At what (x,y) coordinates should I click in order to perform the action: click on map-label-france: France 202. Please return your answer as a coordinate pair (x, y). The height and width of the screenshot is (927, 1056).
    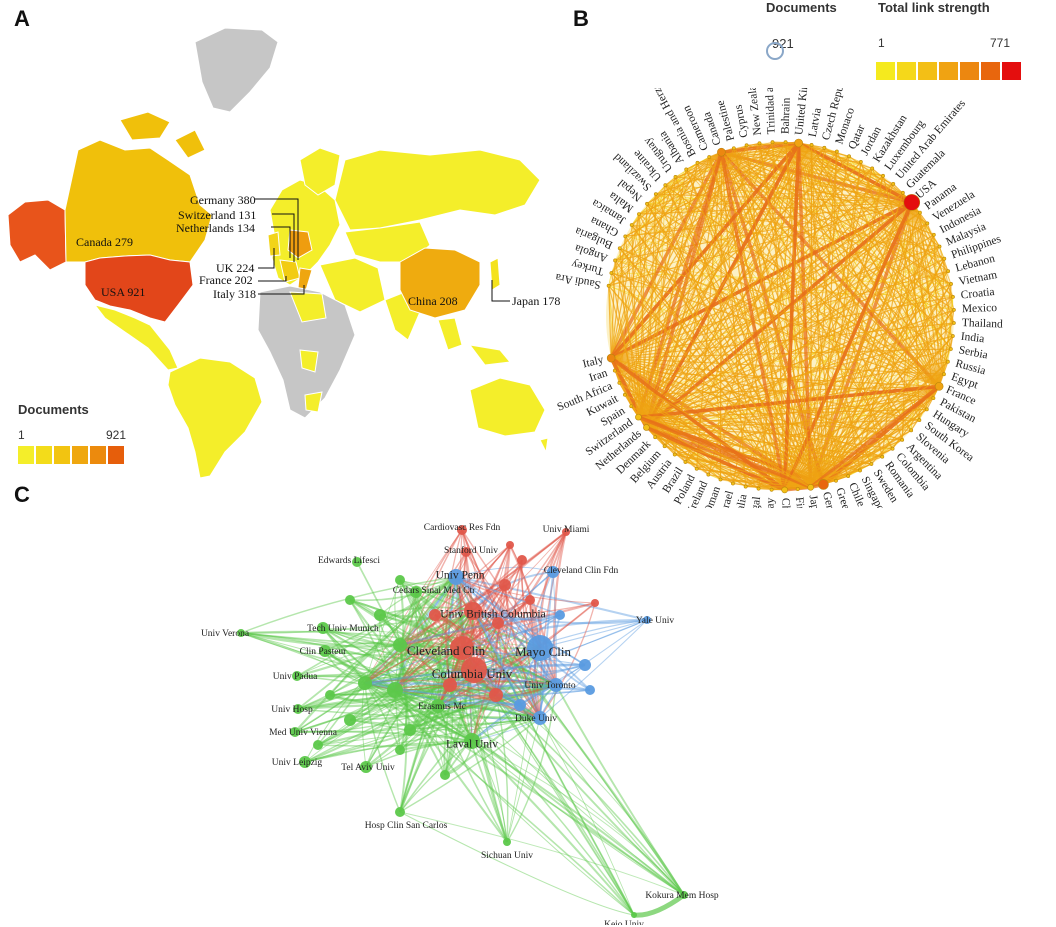
    Looking at the image, I should click on (226, 280).